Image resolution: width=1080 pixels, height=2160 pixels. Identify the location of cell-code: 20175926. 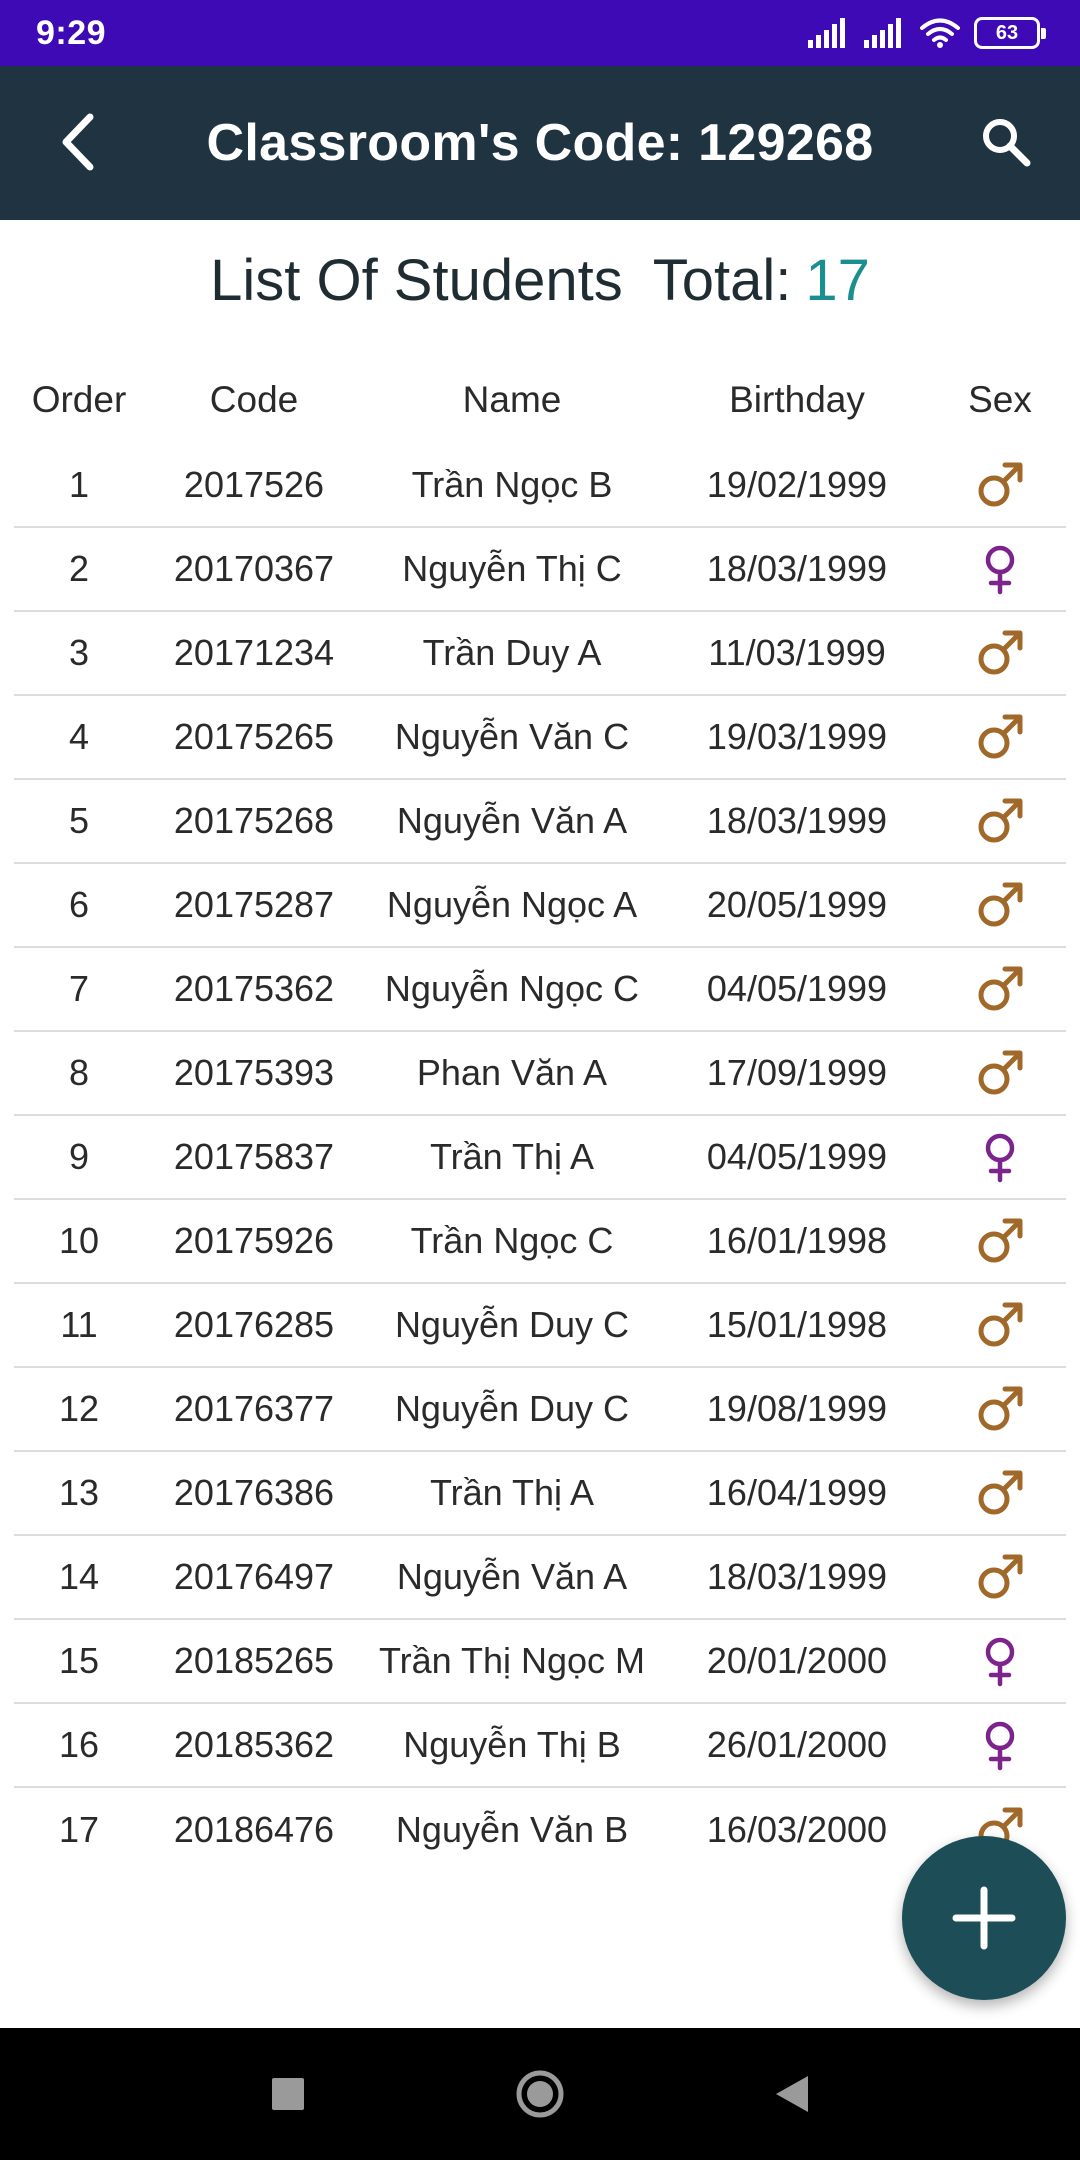
(254, 1240).